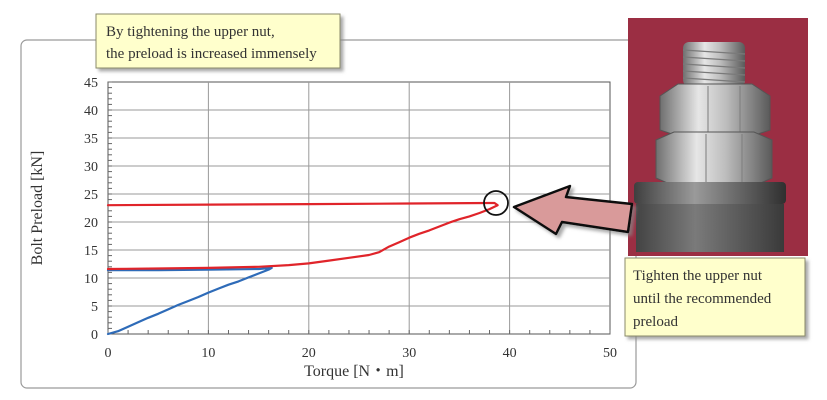  Describe the element at coordinates (409, 353) in the screenshot. I see `x-tick-label: 30` at that location.